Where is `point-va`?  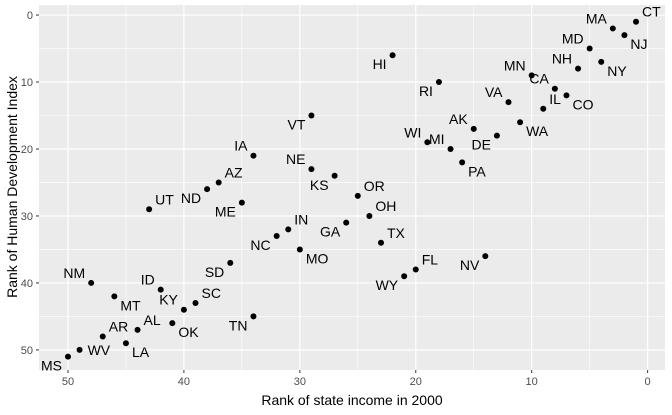
point-va is located at coordinates (508, 102).